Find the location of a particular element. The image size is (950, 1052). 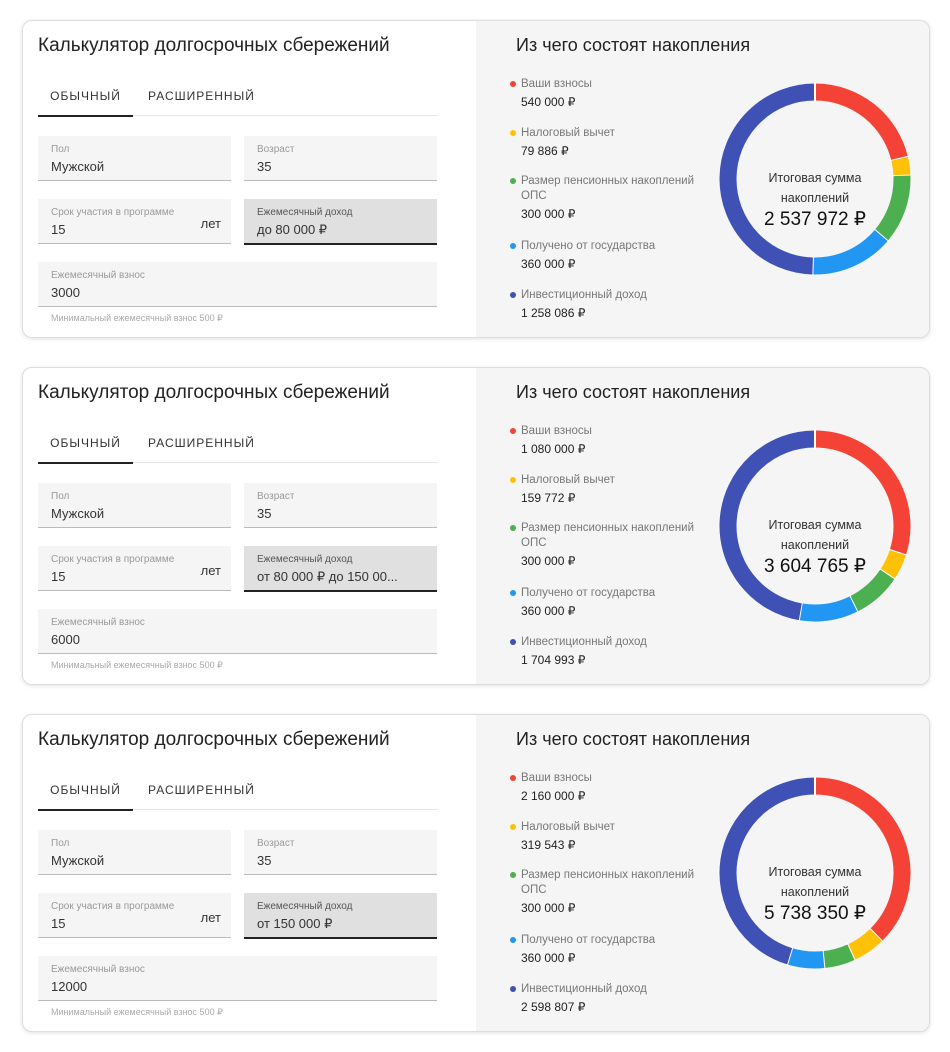

payment-hint: Минимальный ежемесячный взнос 500 ₽ is located at coordinates (137, 318).